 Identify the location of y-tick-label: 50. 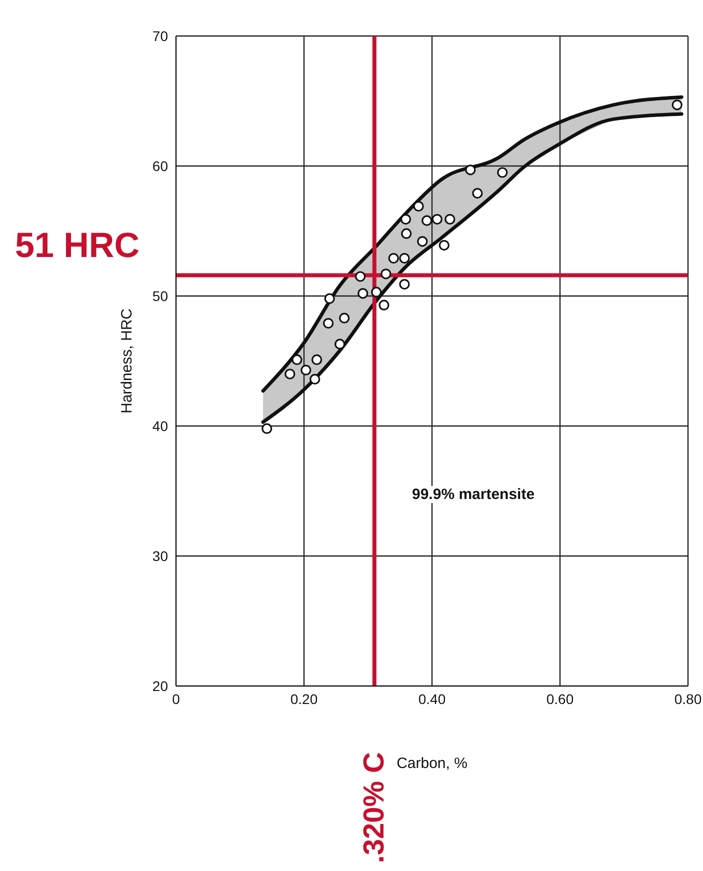
(160, 296).